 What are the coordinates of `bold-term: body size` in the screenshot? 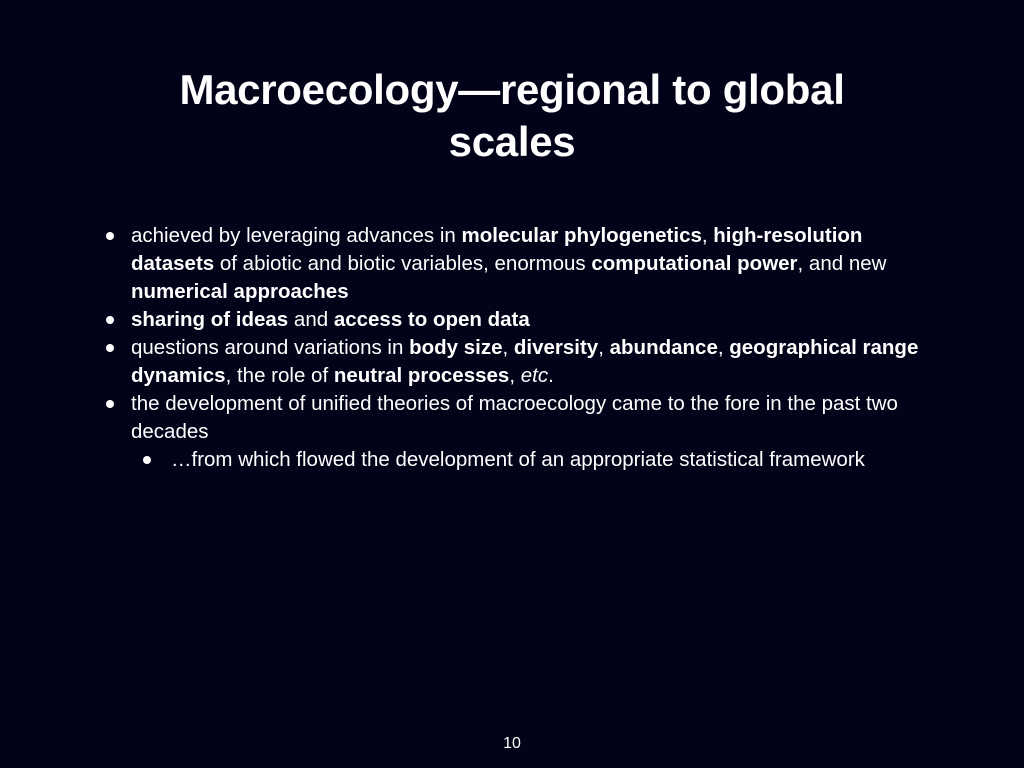 It's located at (456, 347).